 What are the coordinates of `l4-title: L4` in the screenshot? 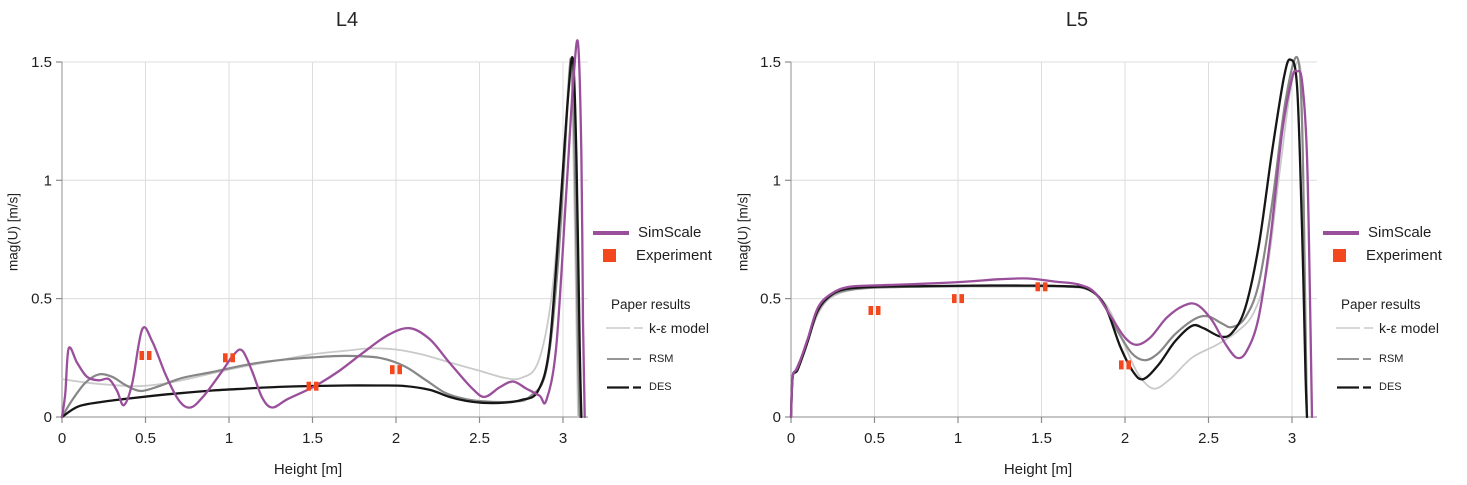 It's located at (347, 20).